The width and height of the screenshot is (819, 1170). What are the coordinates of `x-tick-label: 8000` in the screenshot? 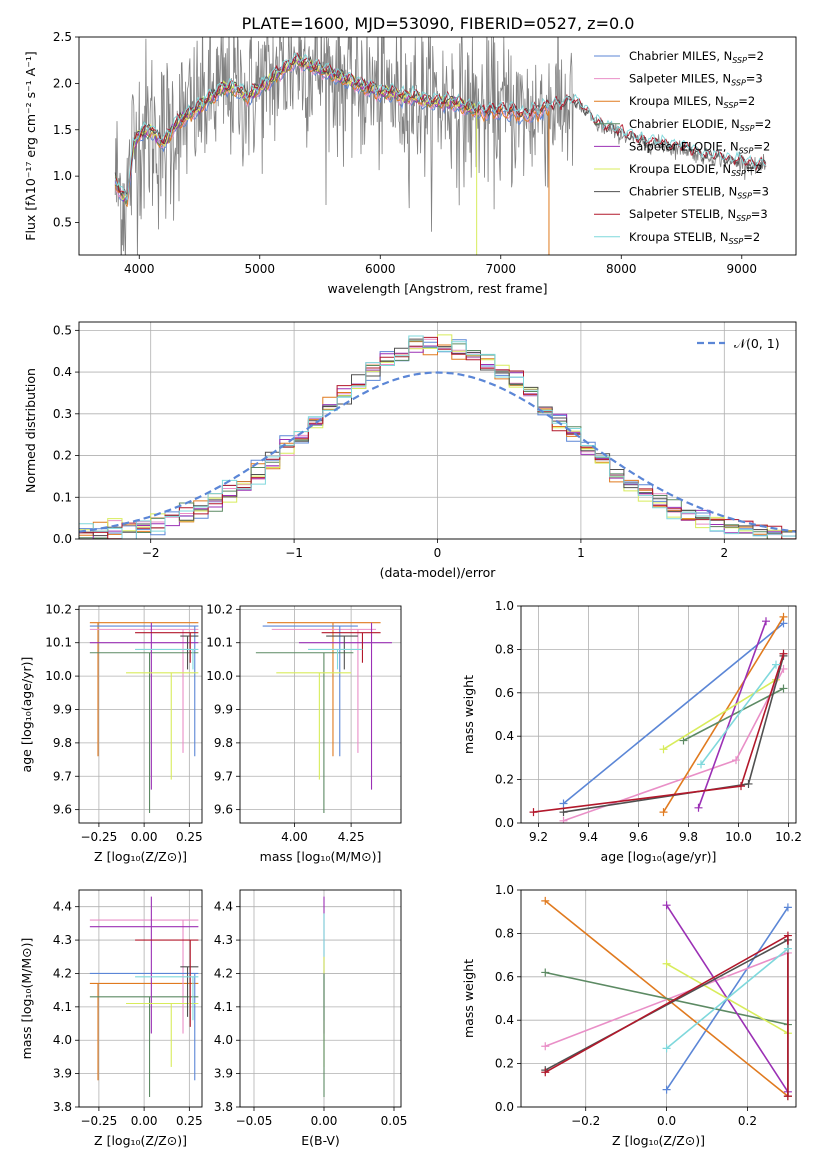 It's located at (621, 269).